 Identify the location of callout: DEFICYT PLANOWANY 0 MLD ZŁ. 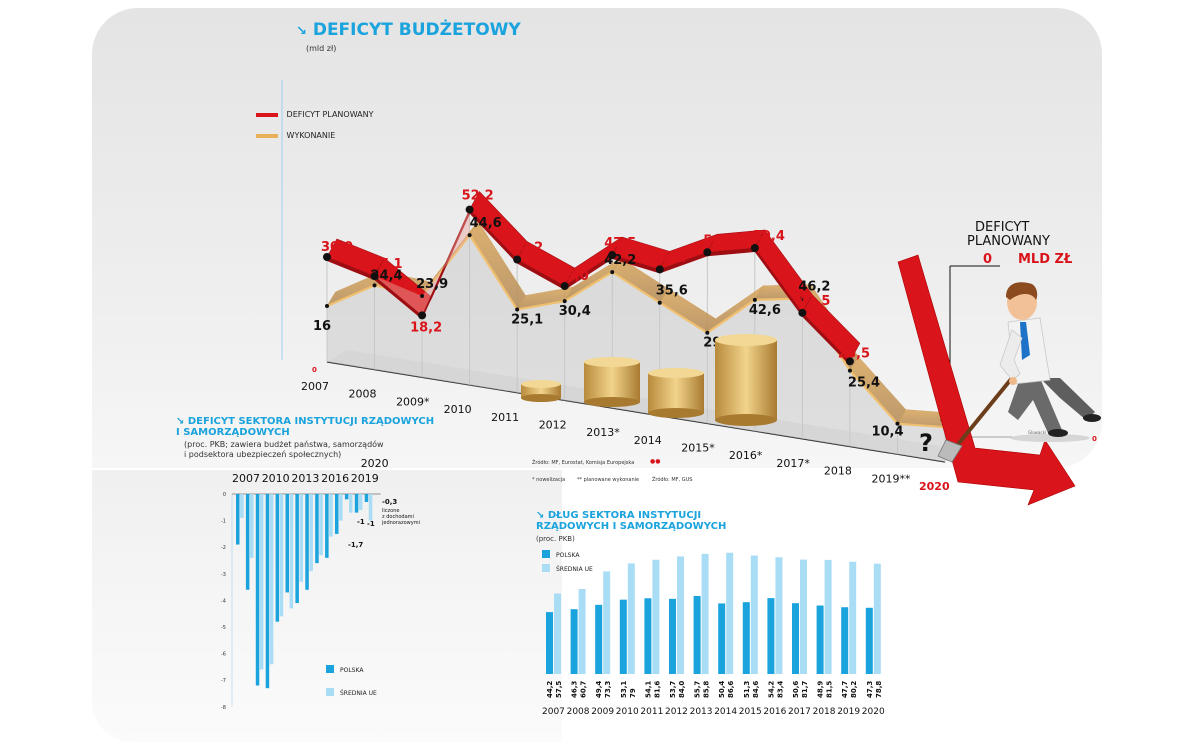
(1010, 330).